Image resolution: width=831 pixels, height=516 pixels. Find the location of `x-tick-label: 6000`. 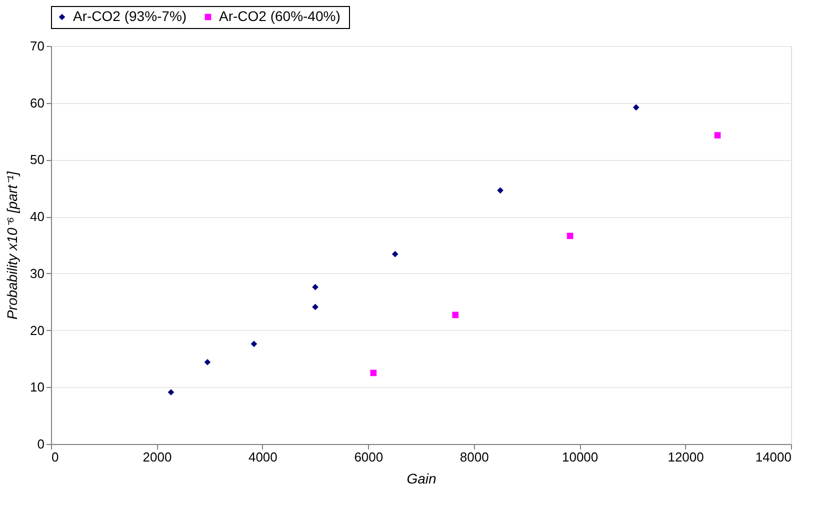

x-tick-label: 6000 is located at coordinates (369, 457).